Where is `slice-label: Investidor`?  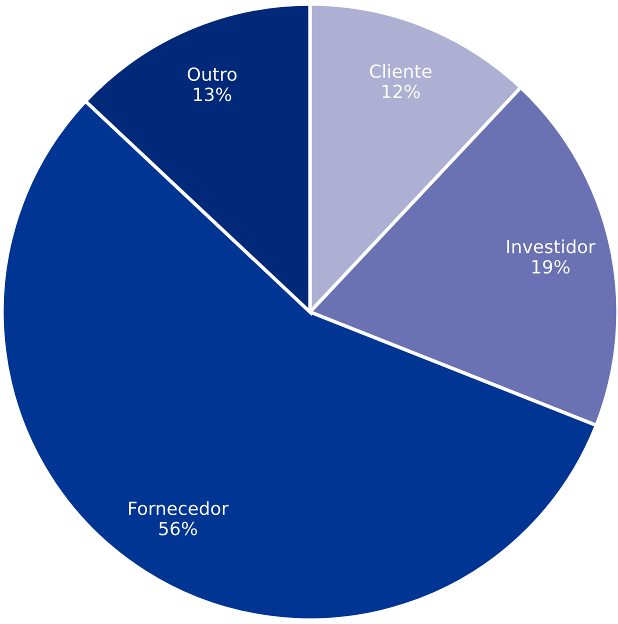 slice-label: Investidor is located at coordinates (551, 246).